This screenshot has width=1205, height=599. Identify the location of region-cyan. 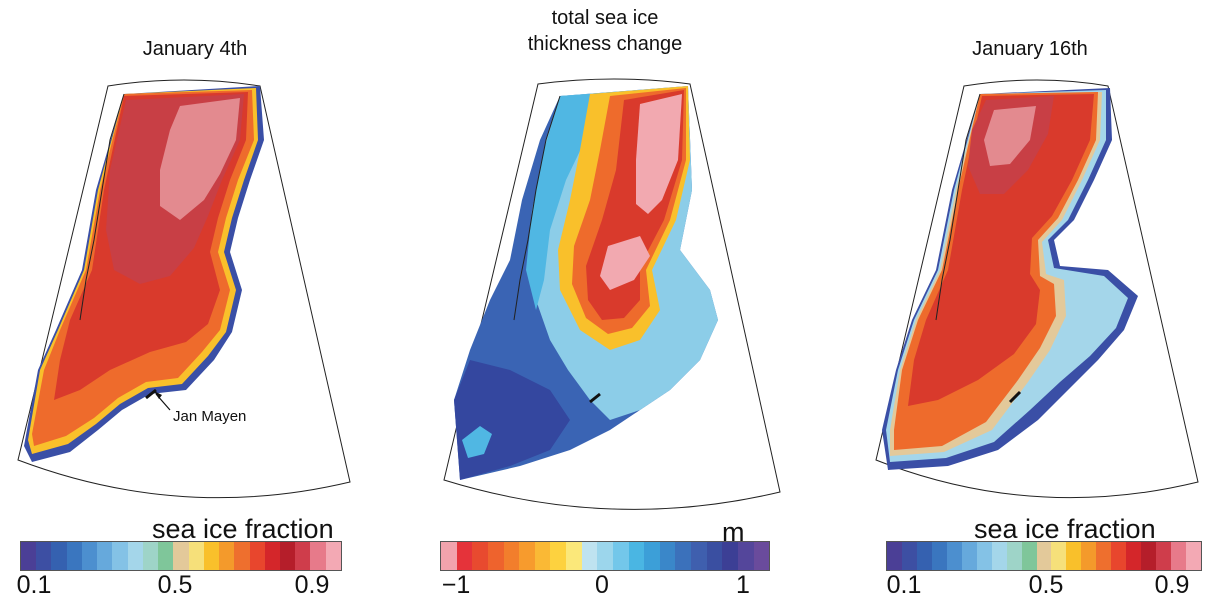
(583, 200).